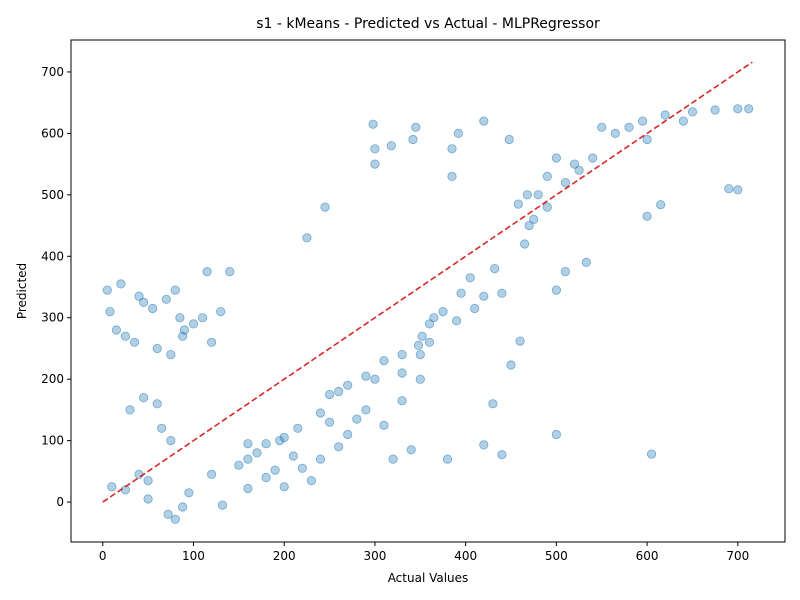 The image size is (800, 600). What do you see at coordinates (60, 502) in the screenshot?
I see `y-tick-label: 0` at bounding box center [60, 502].